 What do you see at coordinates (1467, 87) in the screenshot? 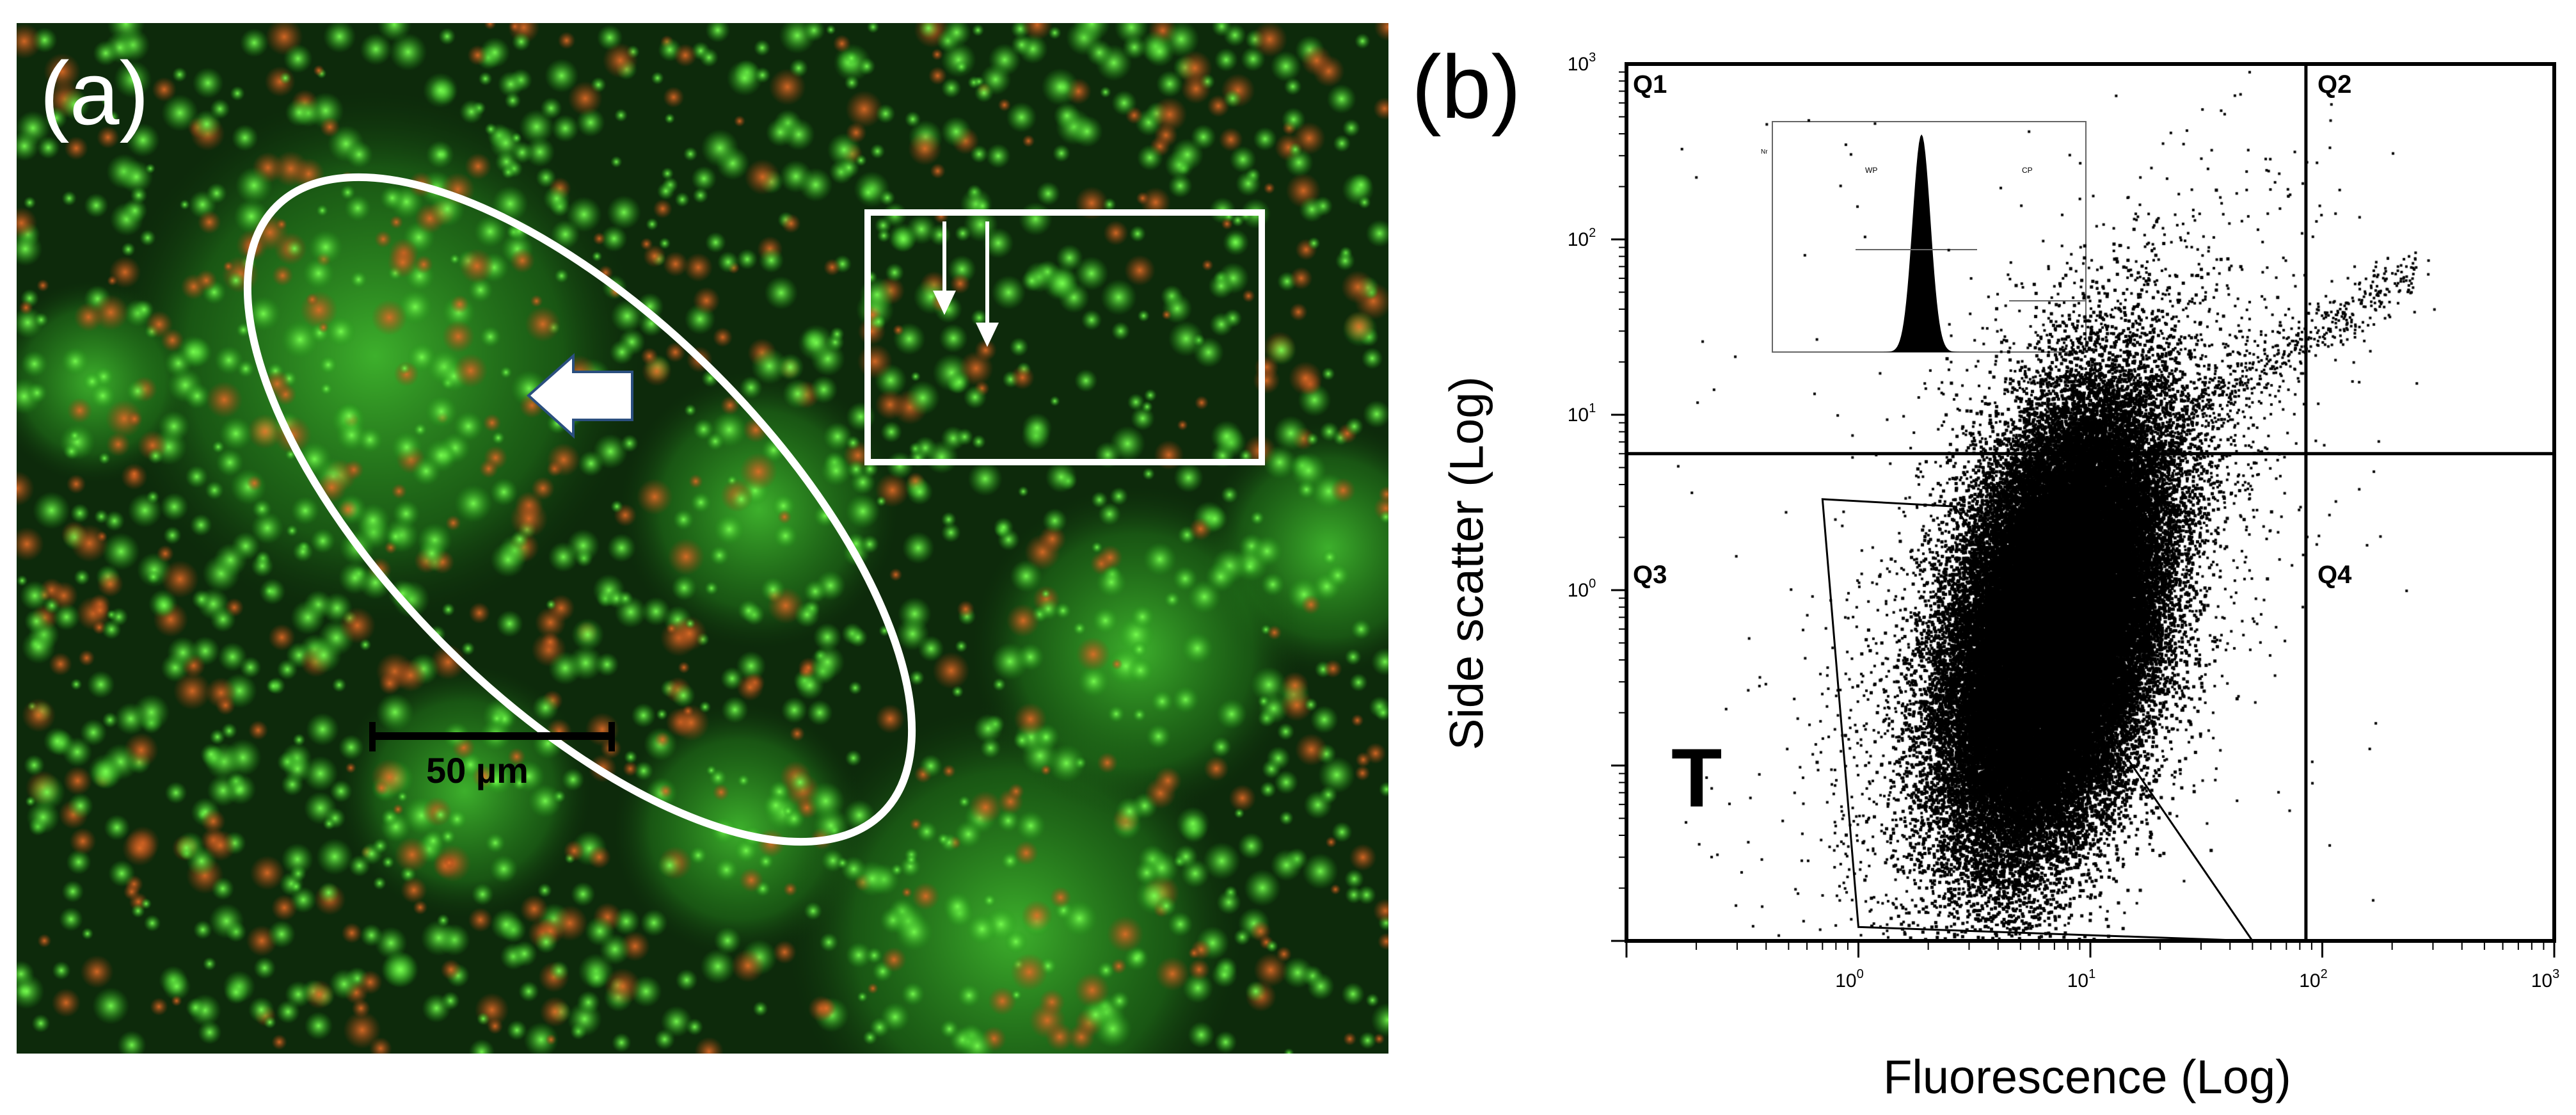
I see `panel-b-label: (b)` at bounding box center [1467, 87].